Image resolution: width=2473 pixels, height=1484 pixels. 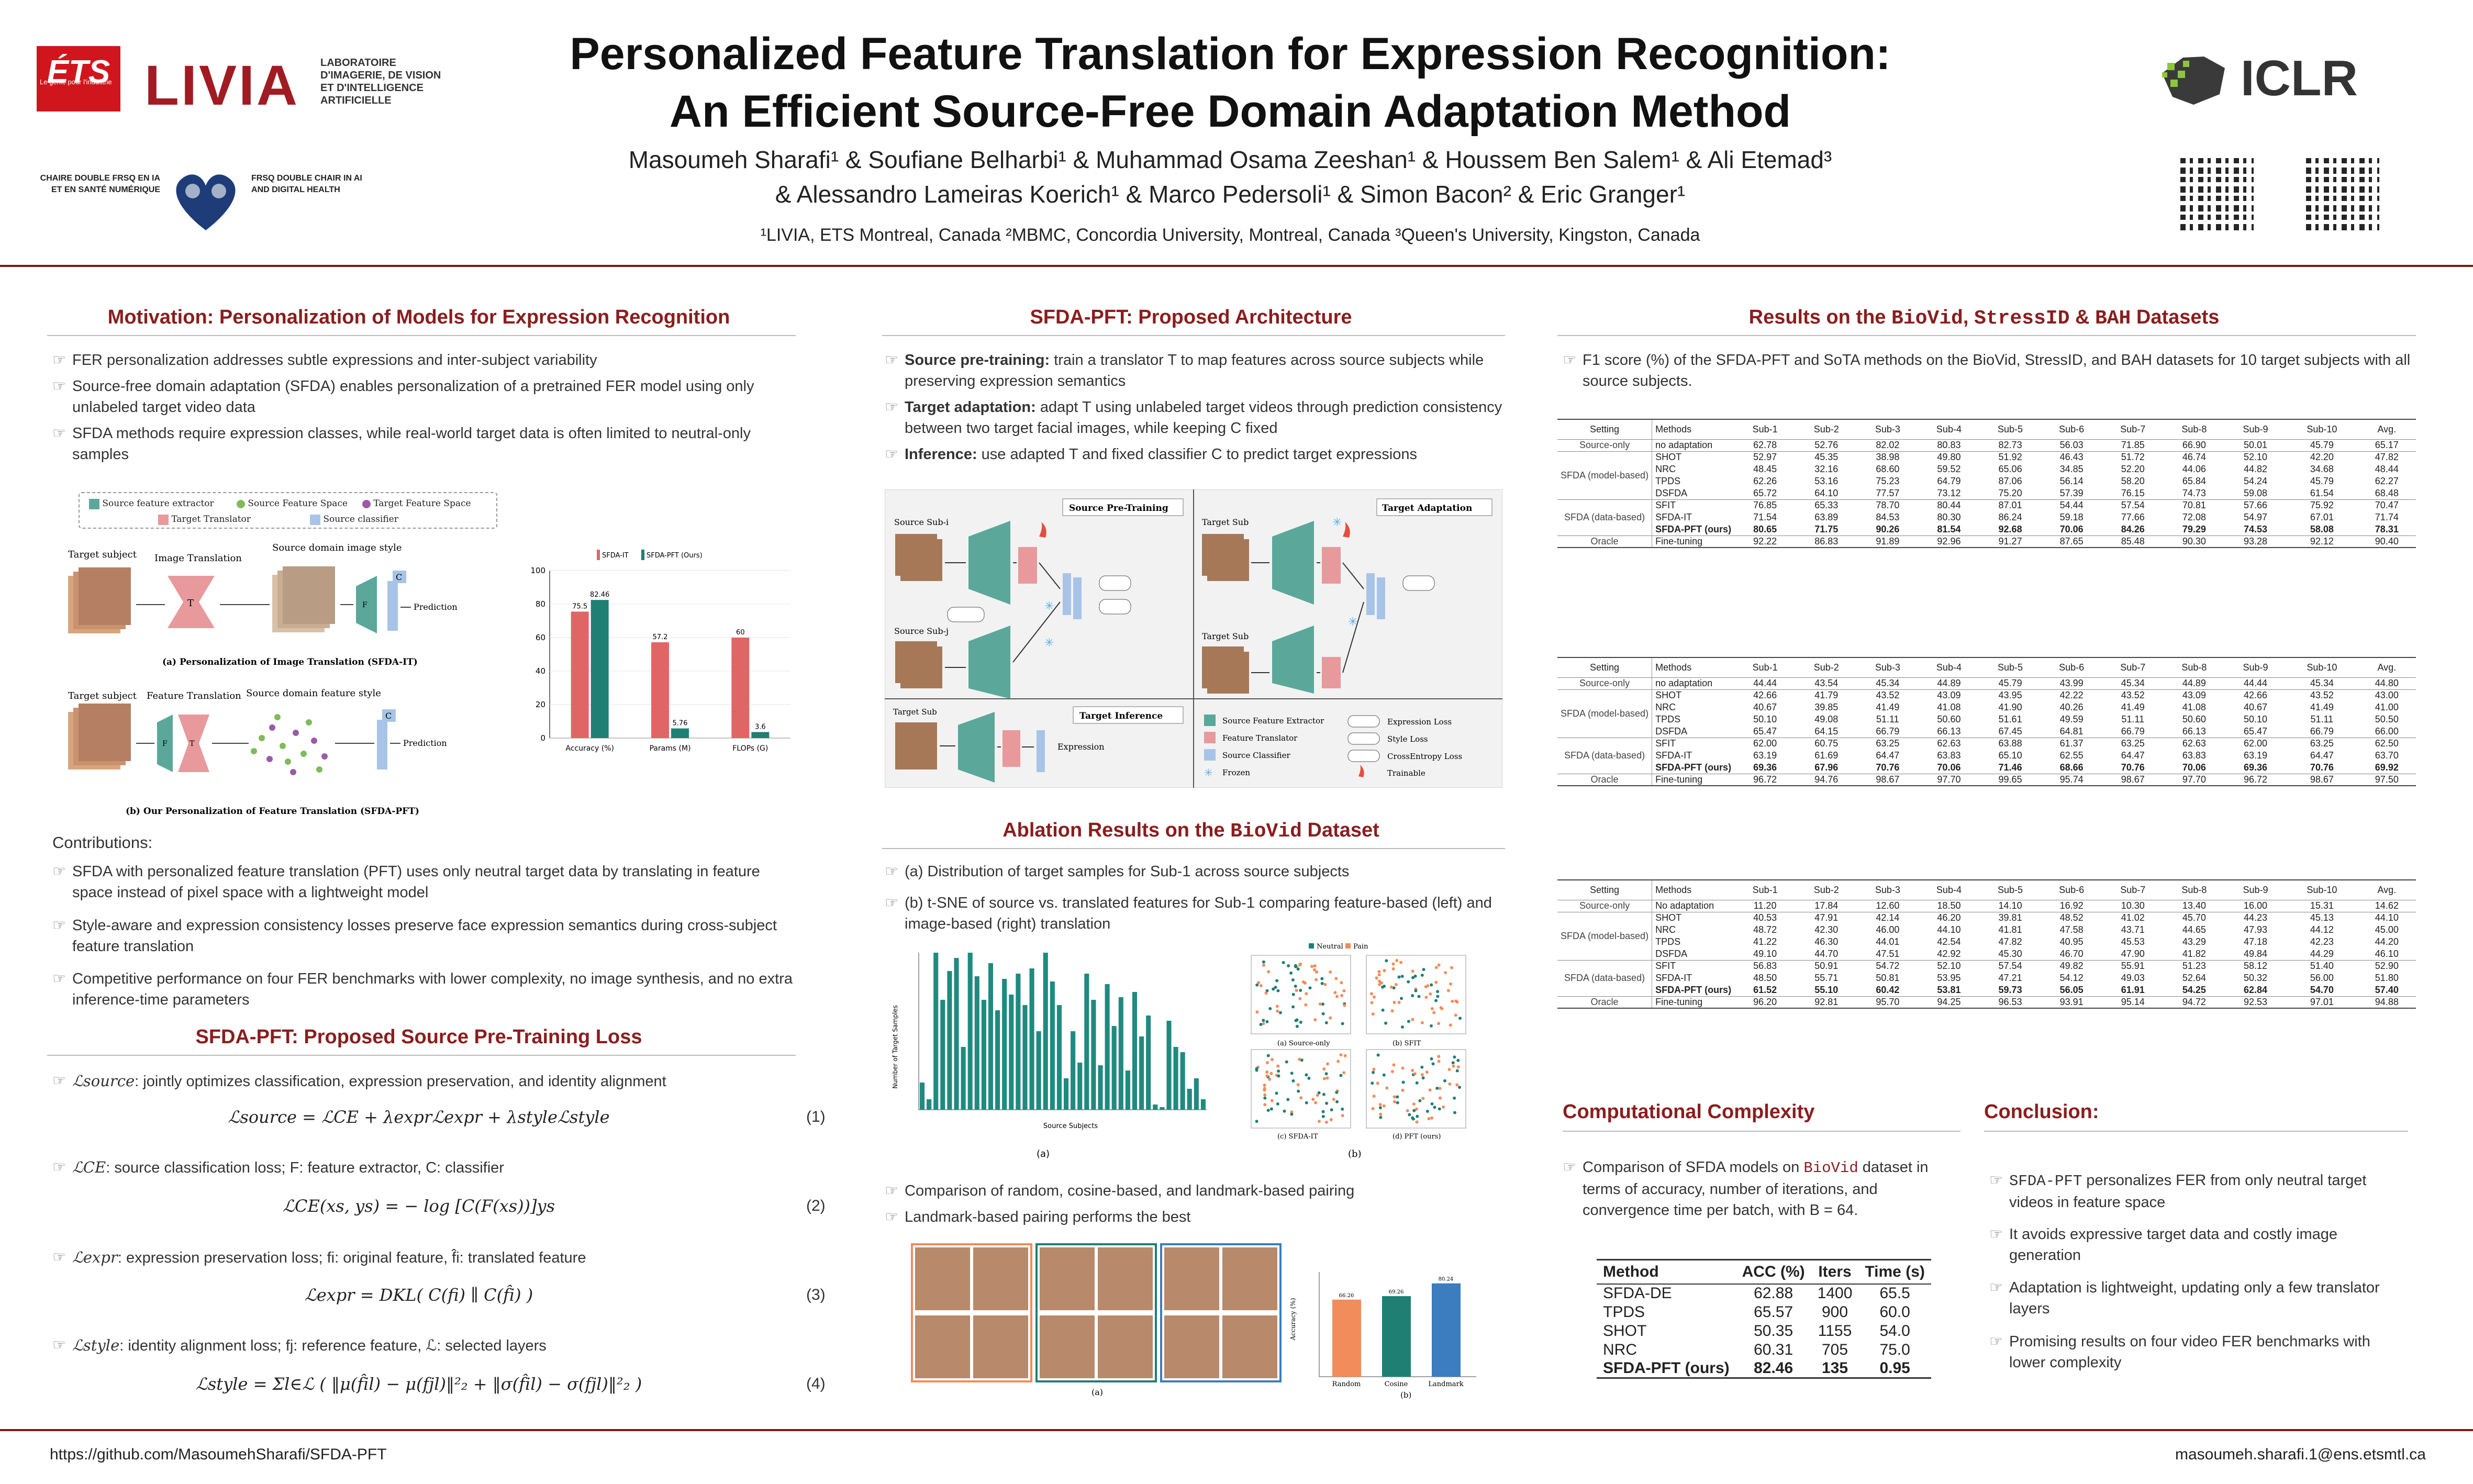 I want to click on table-cell: no adaptation, so click(x=1693, y=683).